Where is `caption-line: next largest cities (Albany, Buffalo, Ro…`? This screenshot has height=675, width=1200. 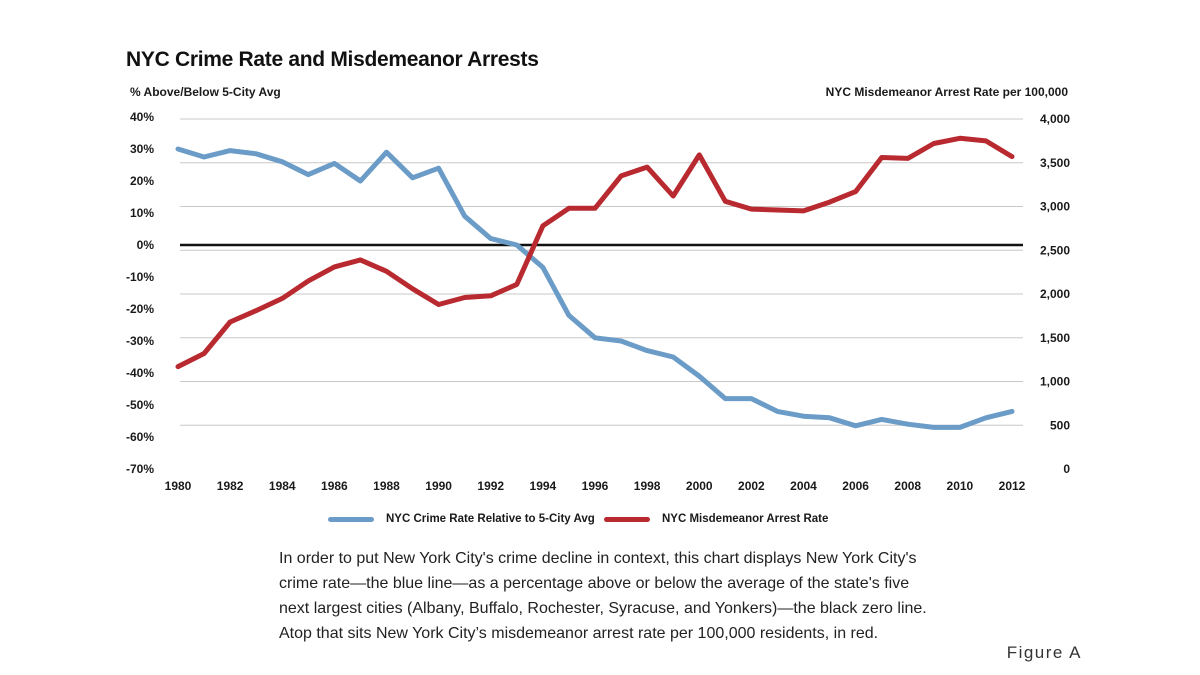
caption-line: next largest cities (Albany, Buffalo, Ro… is located at coordinates (603, 608).